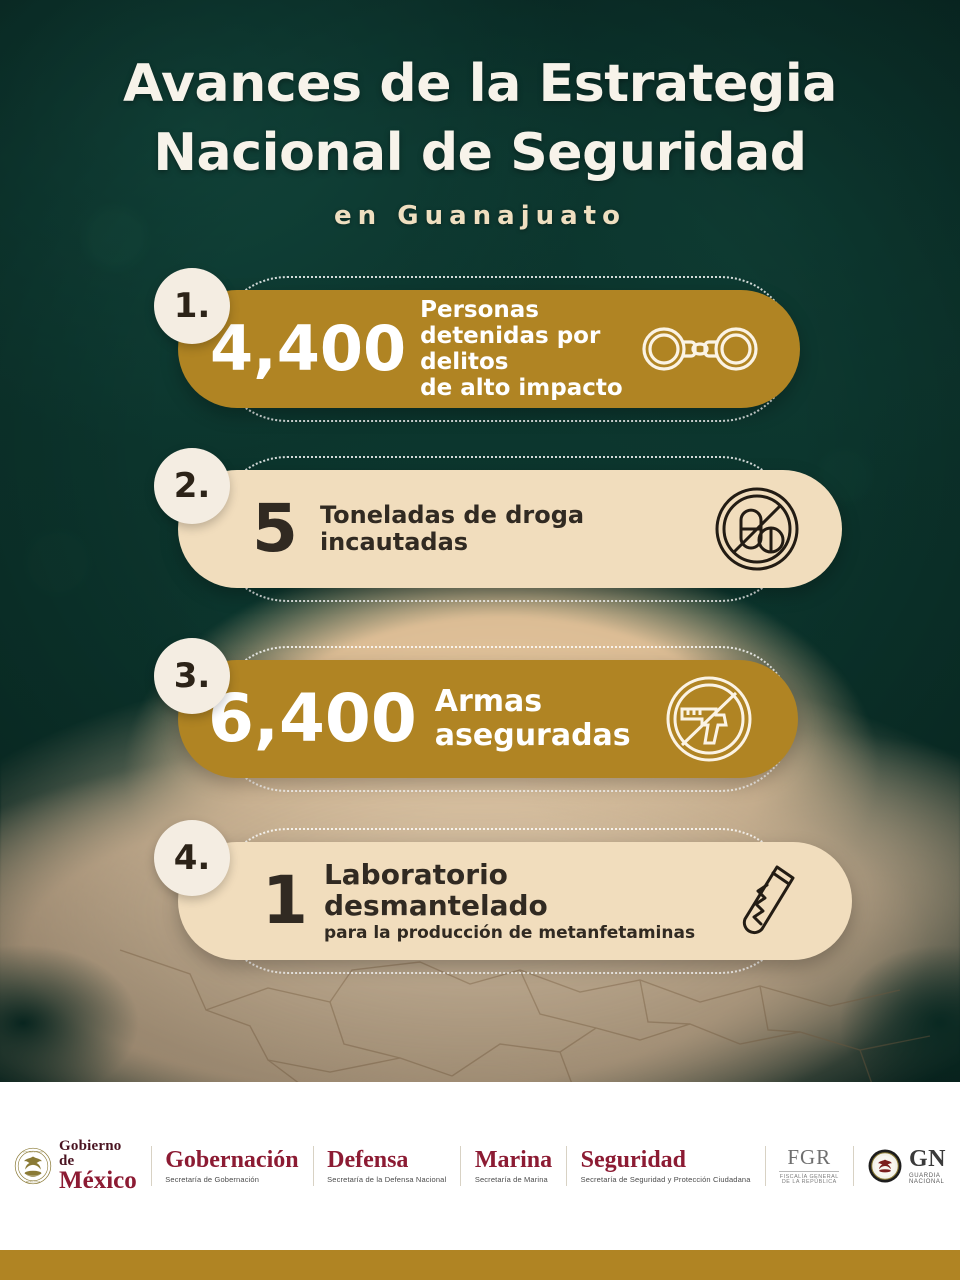  I want to click on stat-label-line-1: Personas, so click(479, 310).